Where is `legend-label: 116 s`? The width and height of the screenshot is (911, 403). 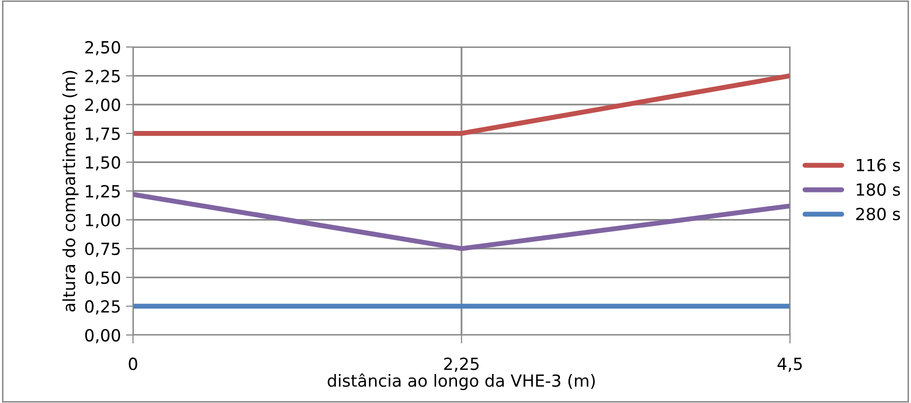 legend-label: 116 s is located at coordinates (878, 165).